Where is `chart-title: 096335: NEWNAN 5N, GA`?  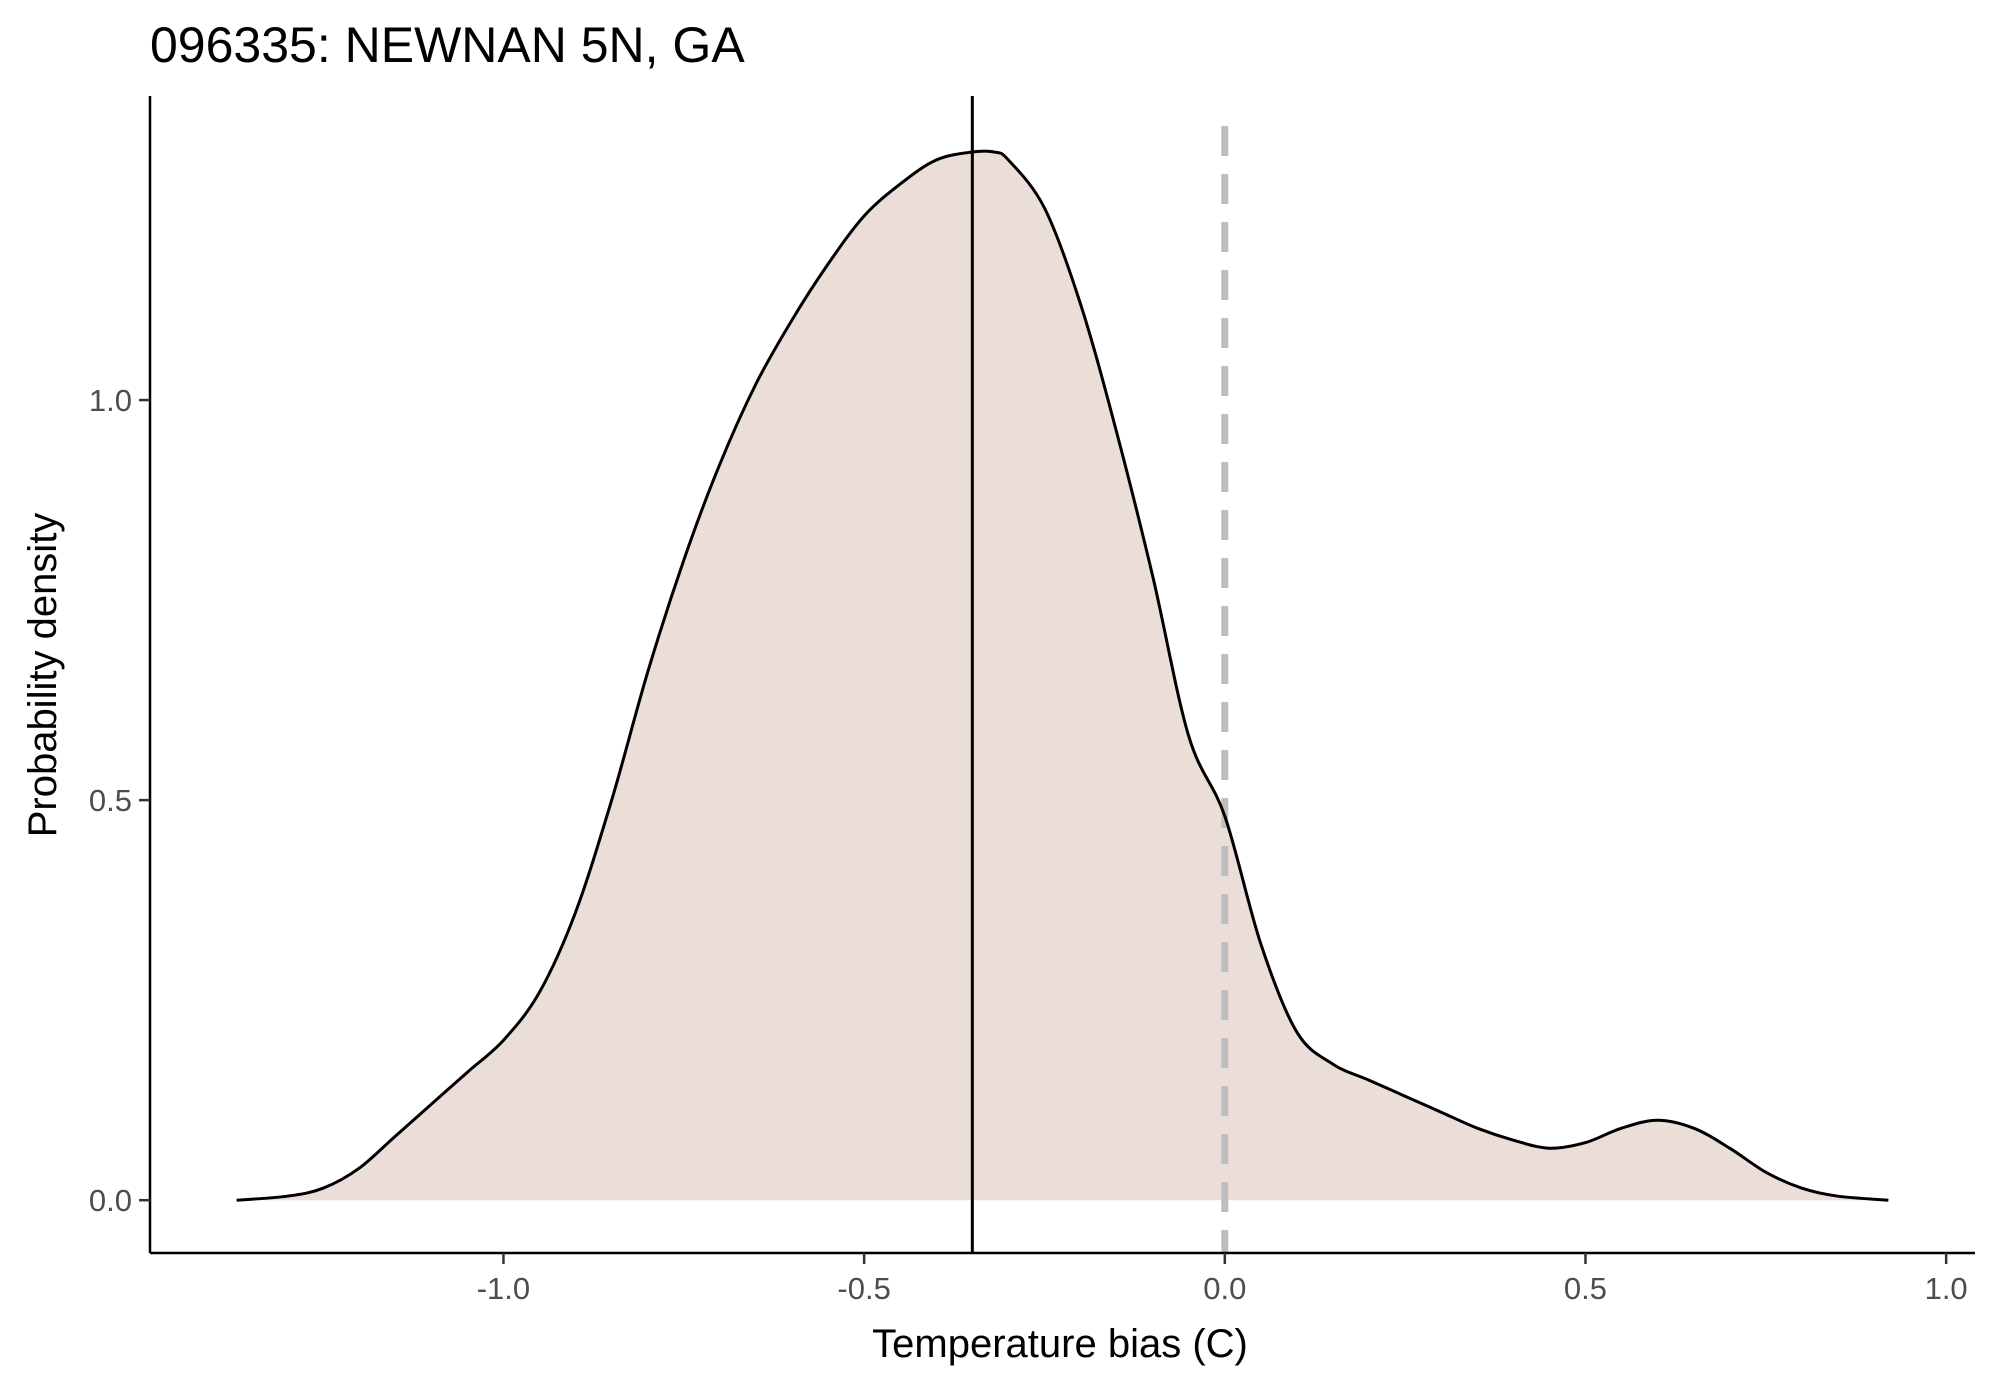 chart-title: 096335: NEWNAN 5N, GA is located at coordinates (447, 45).